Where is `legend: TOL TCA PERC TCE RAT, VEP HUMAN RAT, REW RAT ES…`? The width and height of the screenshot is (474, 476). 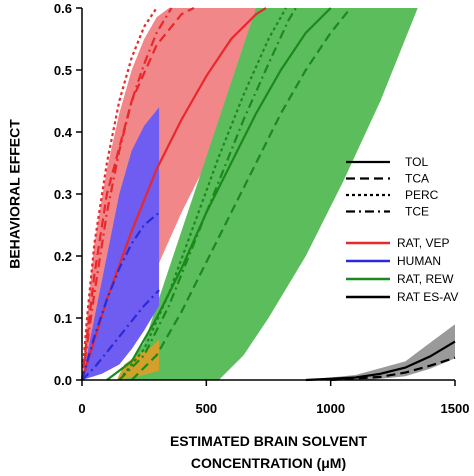
legend: TOL TCA PERC TCE RAT, VEP HUMAN RAT, REW RAT ES… is located at coordinates (402, 229).